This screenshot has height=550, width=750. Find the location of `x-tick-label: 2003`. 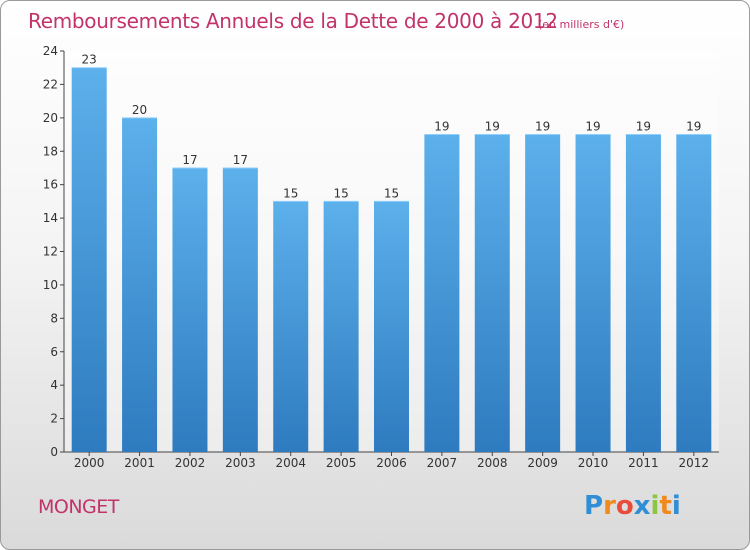

x-tick-label: 2003 is located at coordinates (240, 463).